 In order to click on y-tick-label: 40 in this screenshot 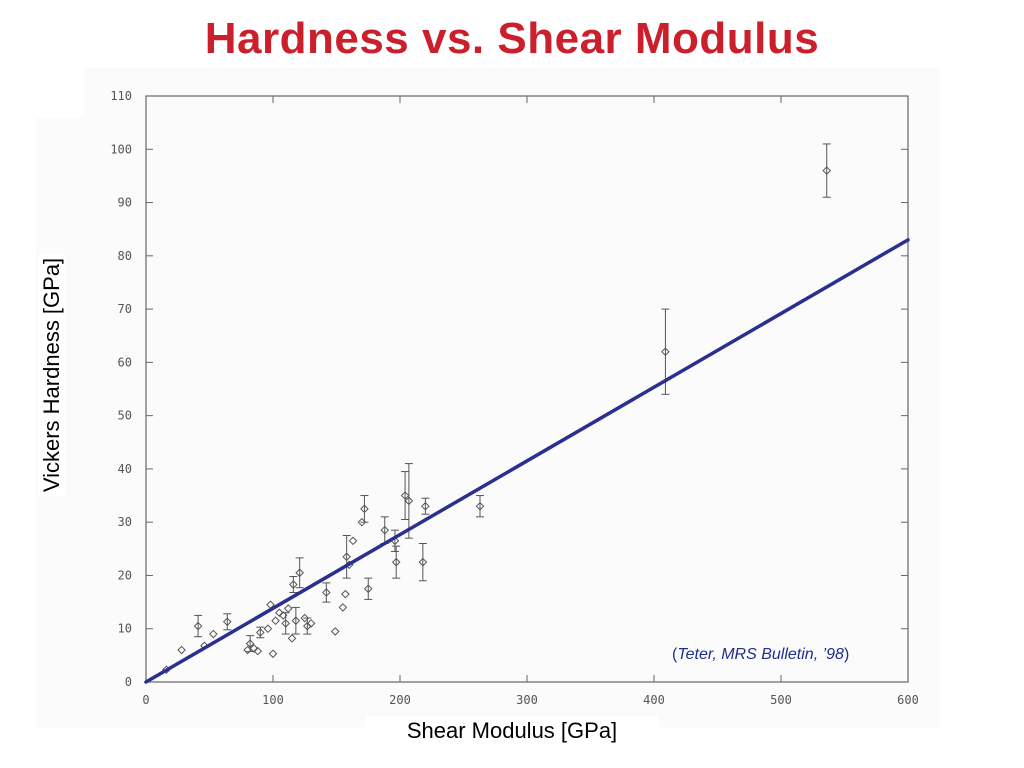, I will do `click(125, 469)`.